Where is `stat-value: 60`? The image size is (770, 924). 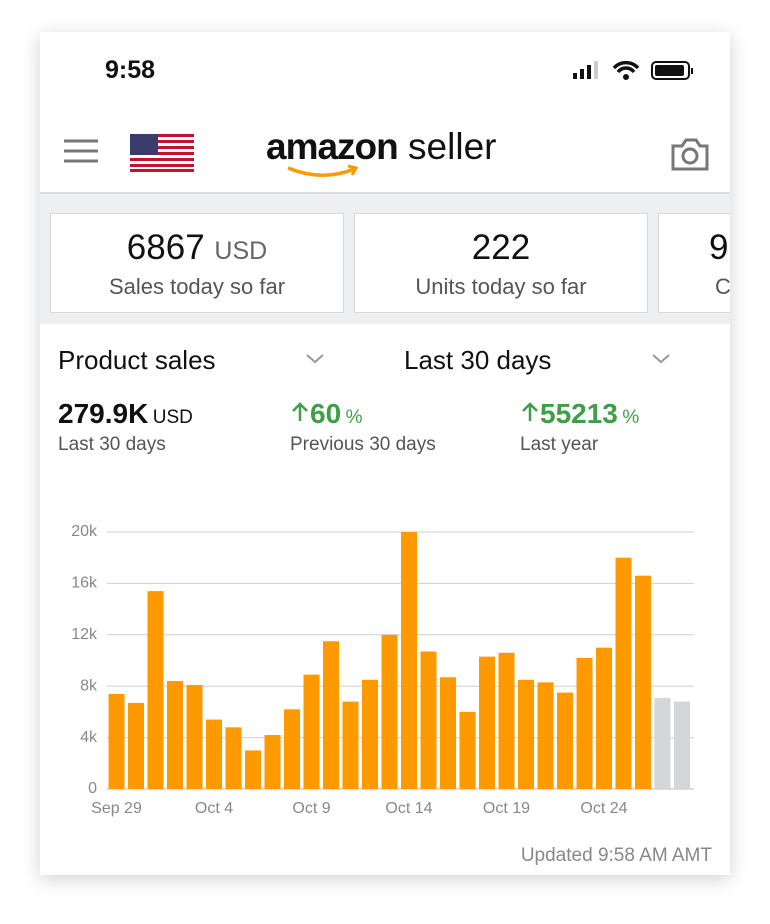
stat-value: 60 is located at coordinates (326, 413).